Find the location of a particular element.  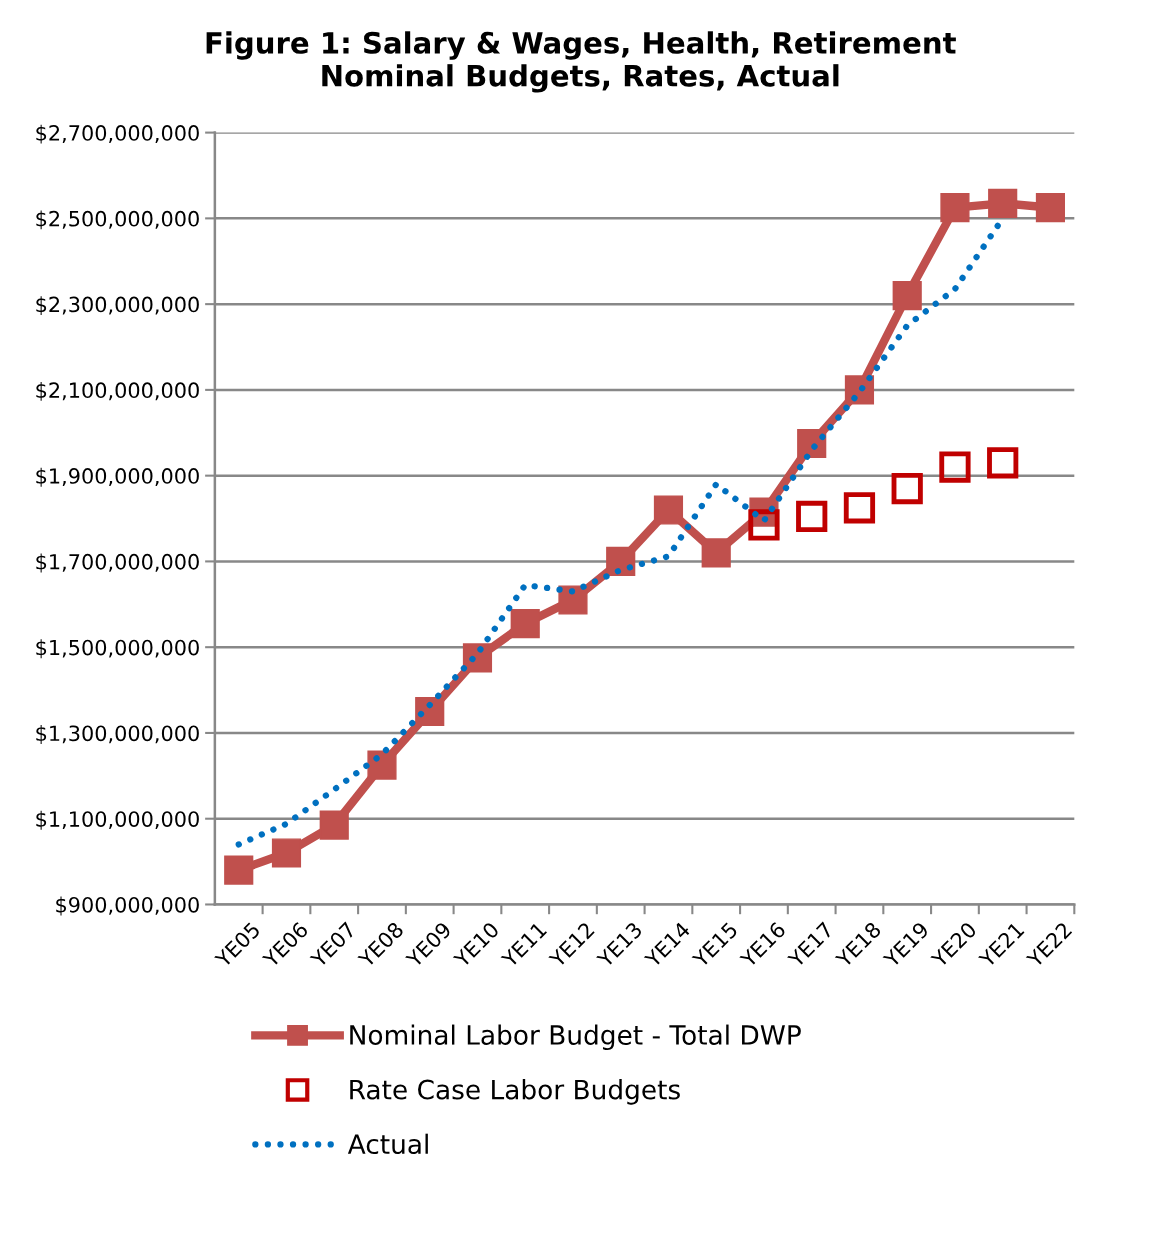

y-tick-label: $2,300,000,000 is located at coordinates (117, 306).